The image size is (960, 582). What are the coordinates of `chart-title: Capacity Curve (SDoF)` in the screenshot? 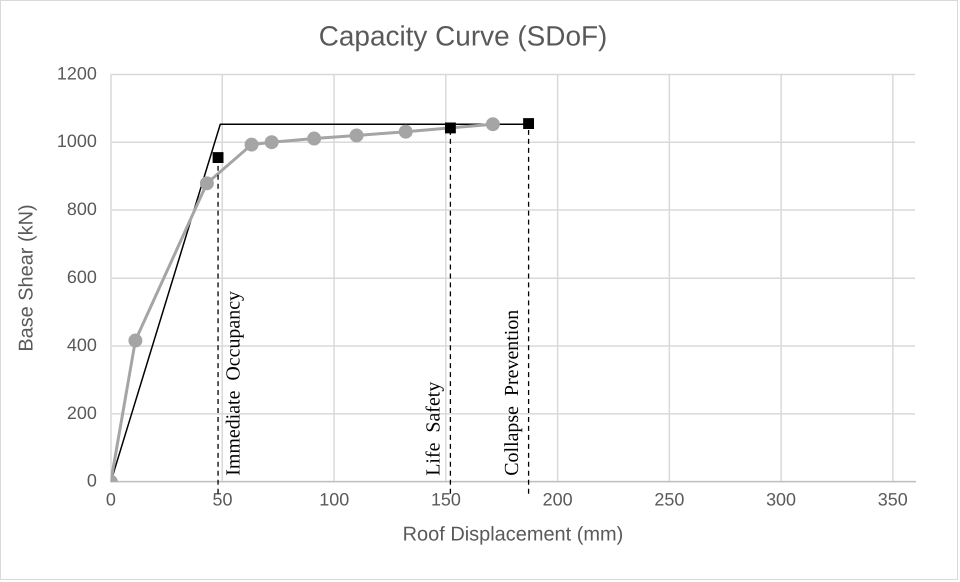 It's located at (463, 36).